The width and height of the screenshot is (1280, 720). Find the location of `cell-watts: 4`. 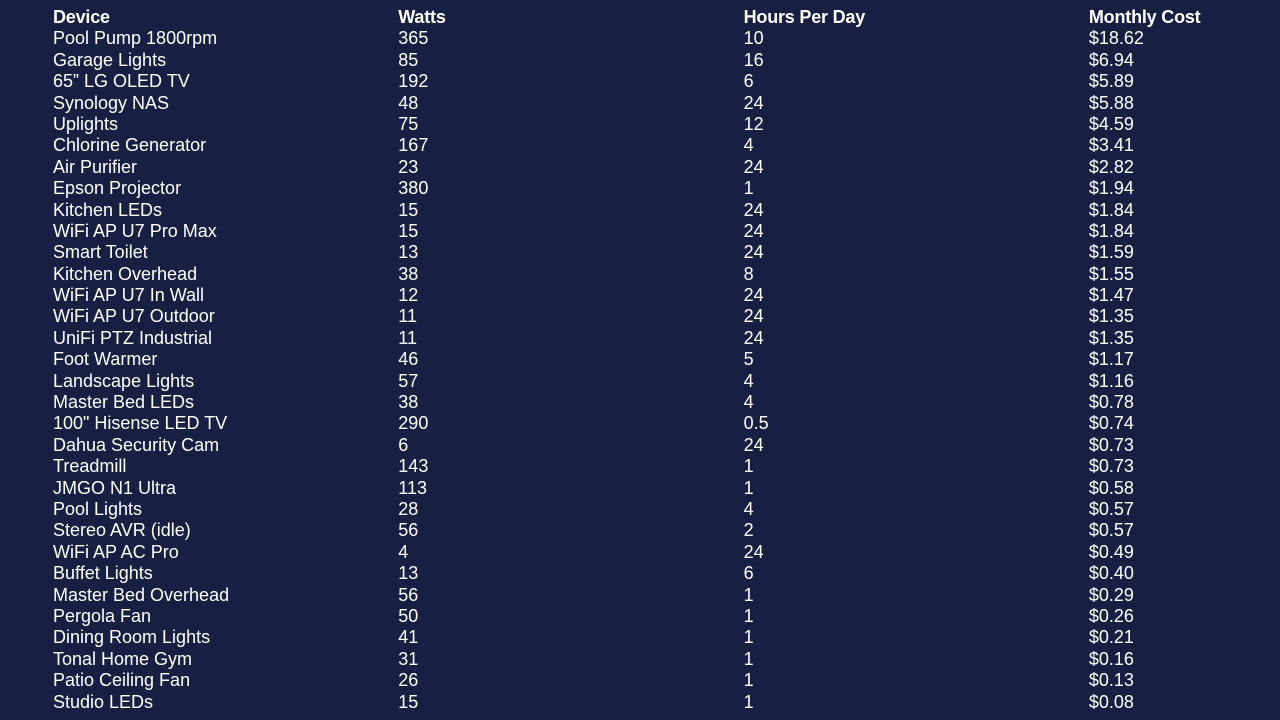

cell-watts: 4 is located at coordinates (403, 551).